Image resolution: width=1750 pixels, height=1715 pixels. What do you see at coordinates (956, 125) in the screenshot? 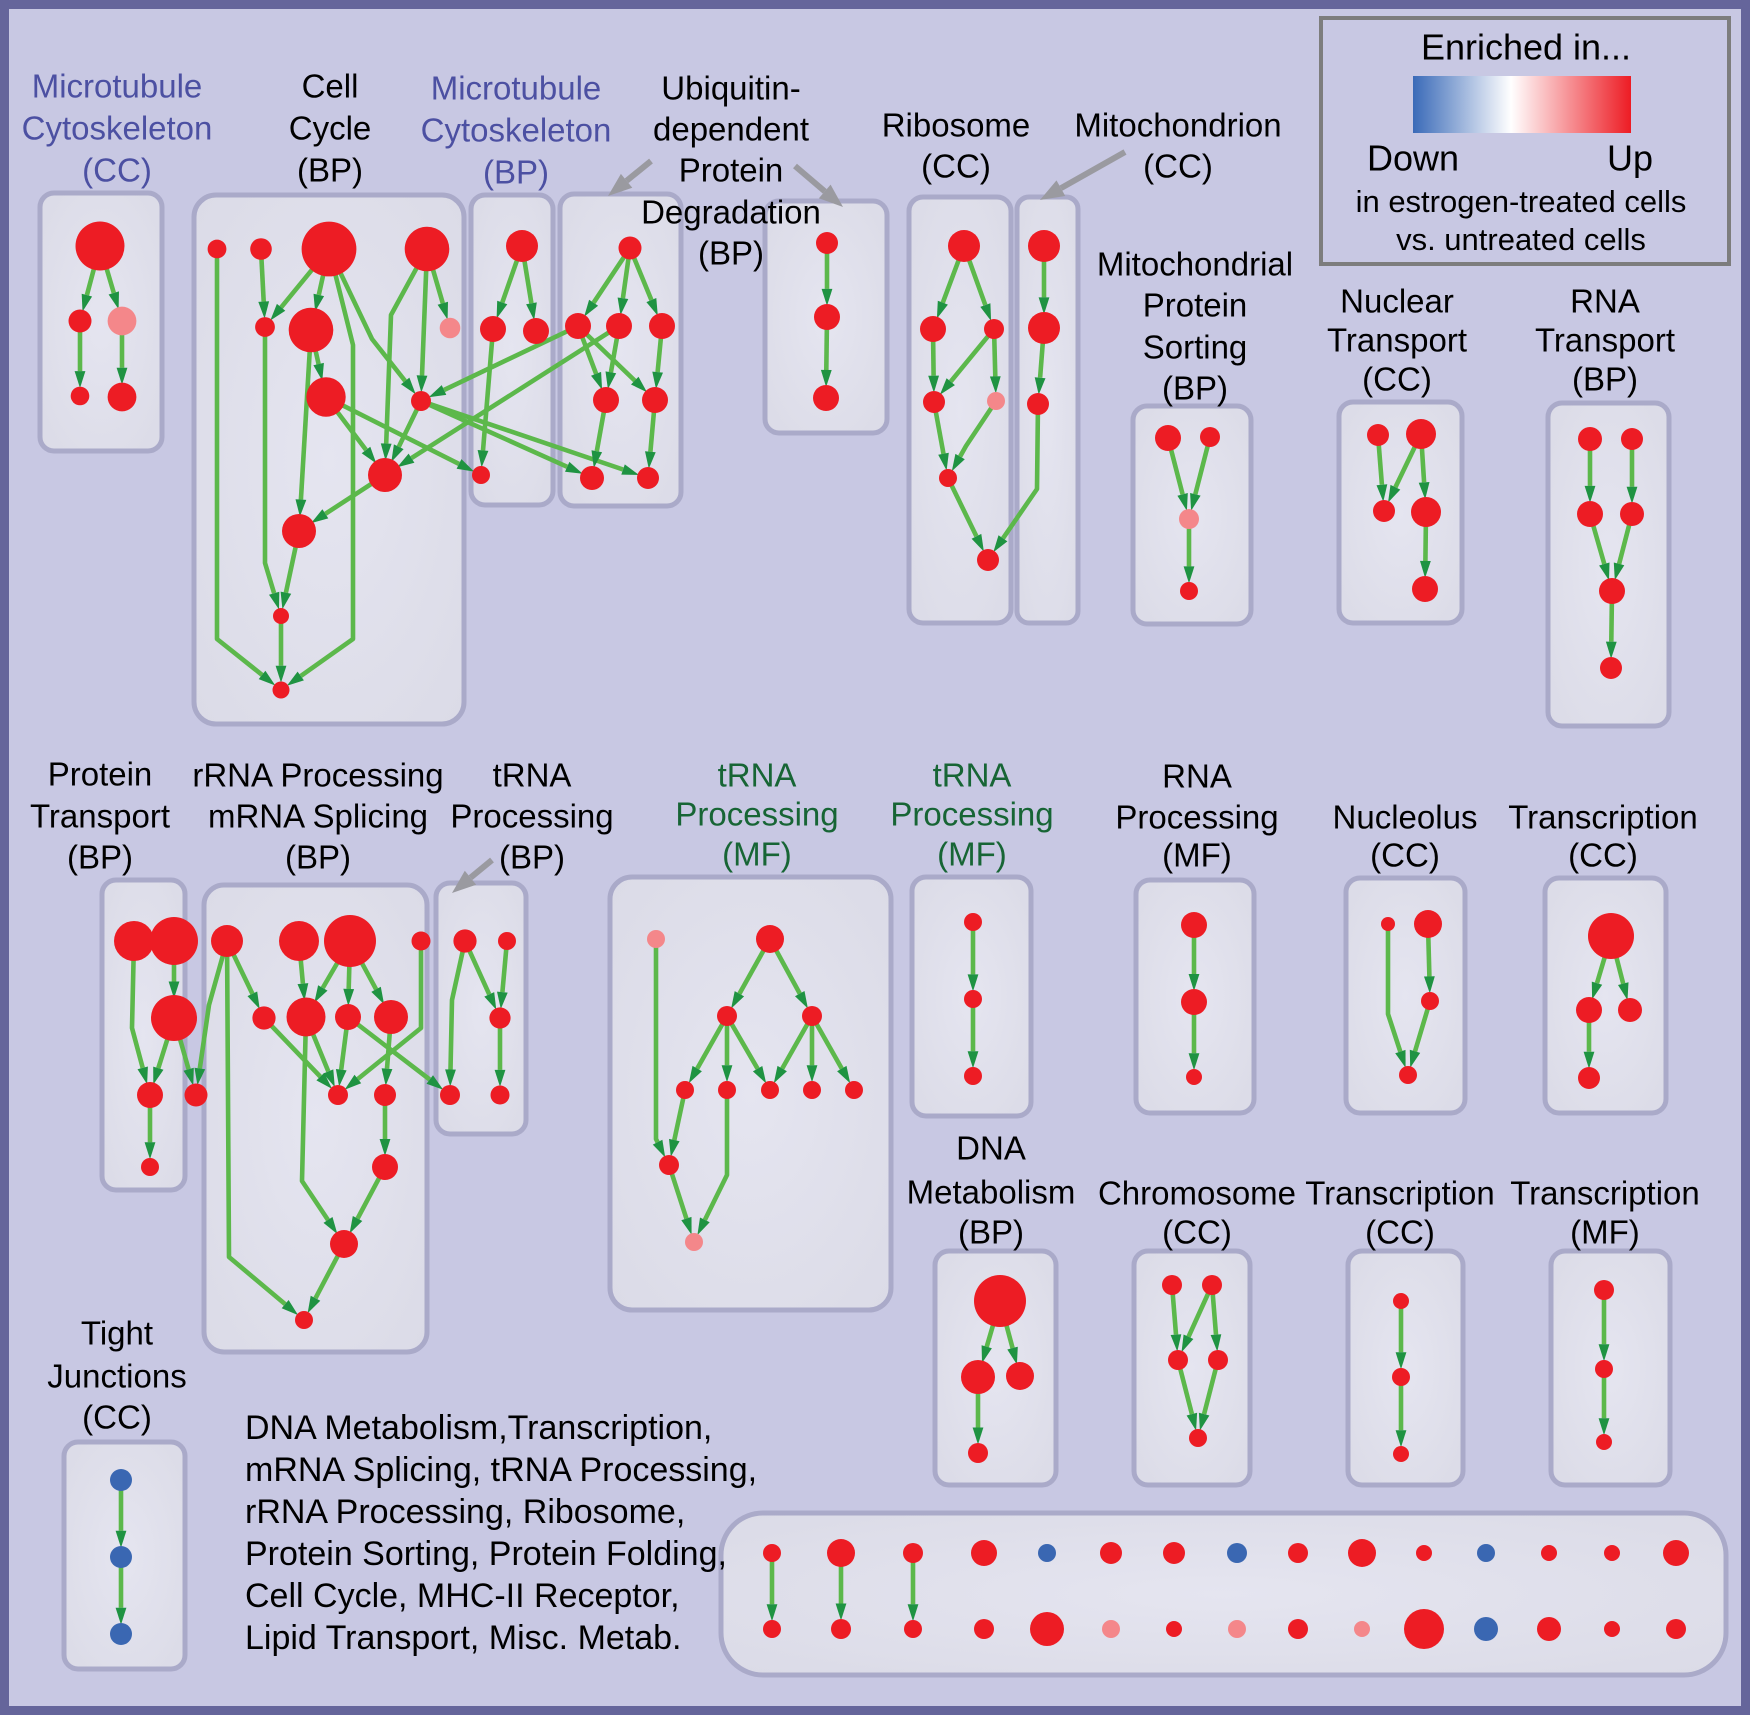
I see `svg-text: Ribosome` at bounding box center [956, 125].